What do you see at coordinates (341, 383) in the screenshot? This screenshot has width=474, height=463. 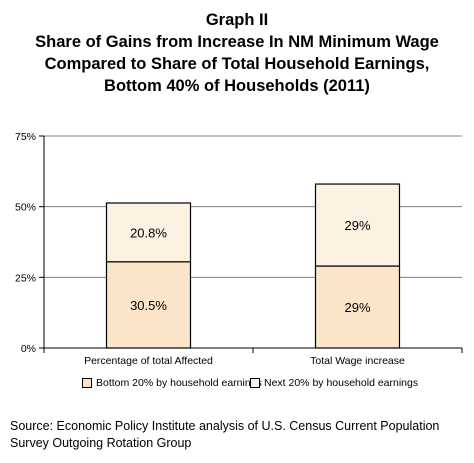 I see `legend-label-next-20: Next 20% by household earnings` at bounding box center [341, 383].